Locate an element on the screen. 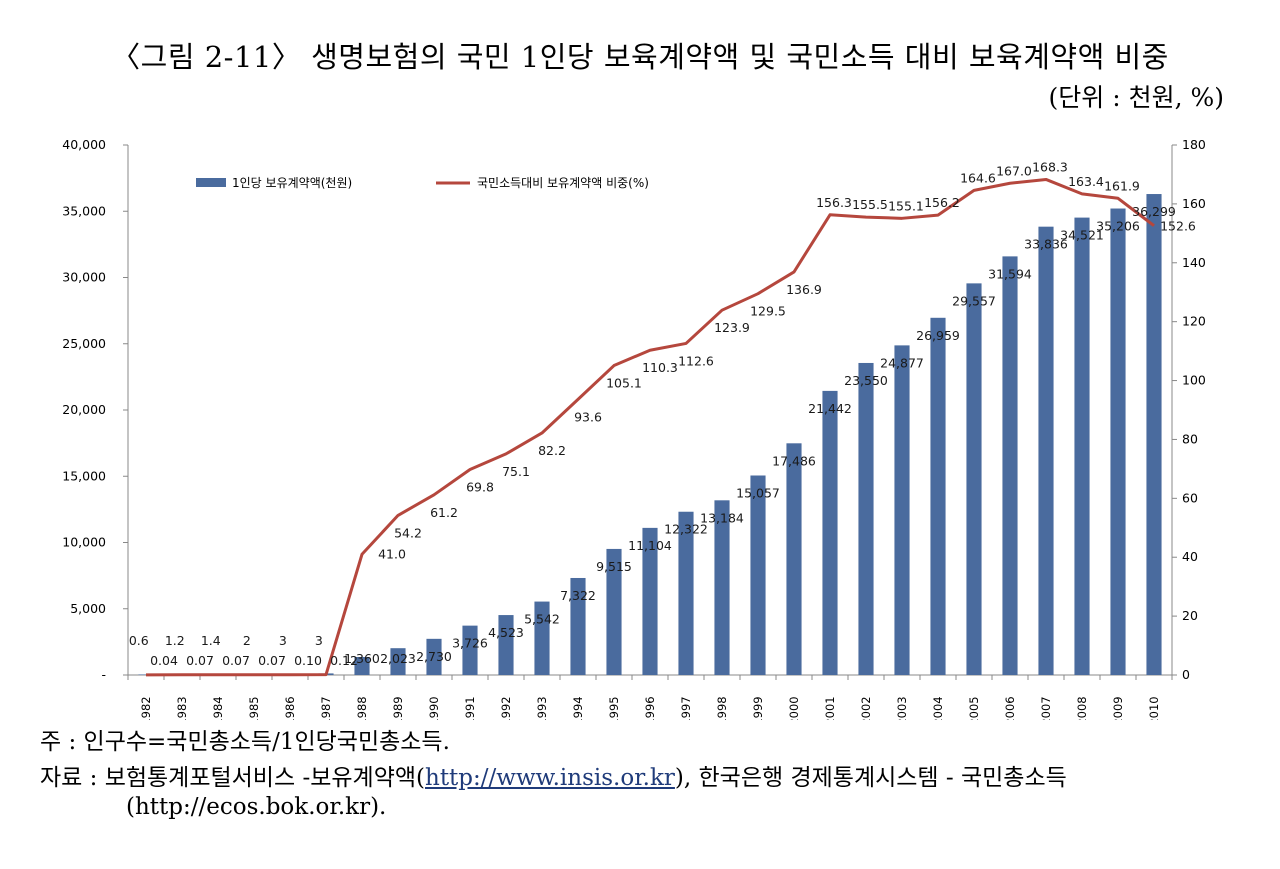  line-data-label: 82.2 is located at coordinates (552, 450).